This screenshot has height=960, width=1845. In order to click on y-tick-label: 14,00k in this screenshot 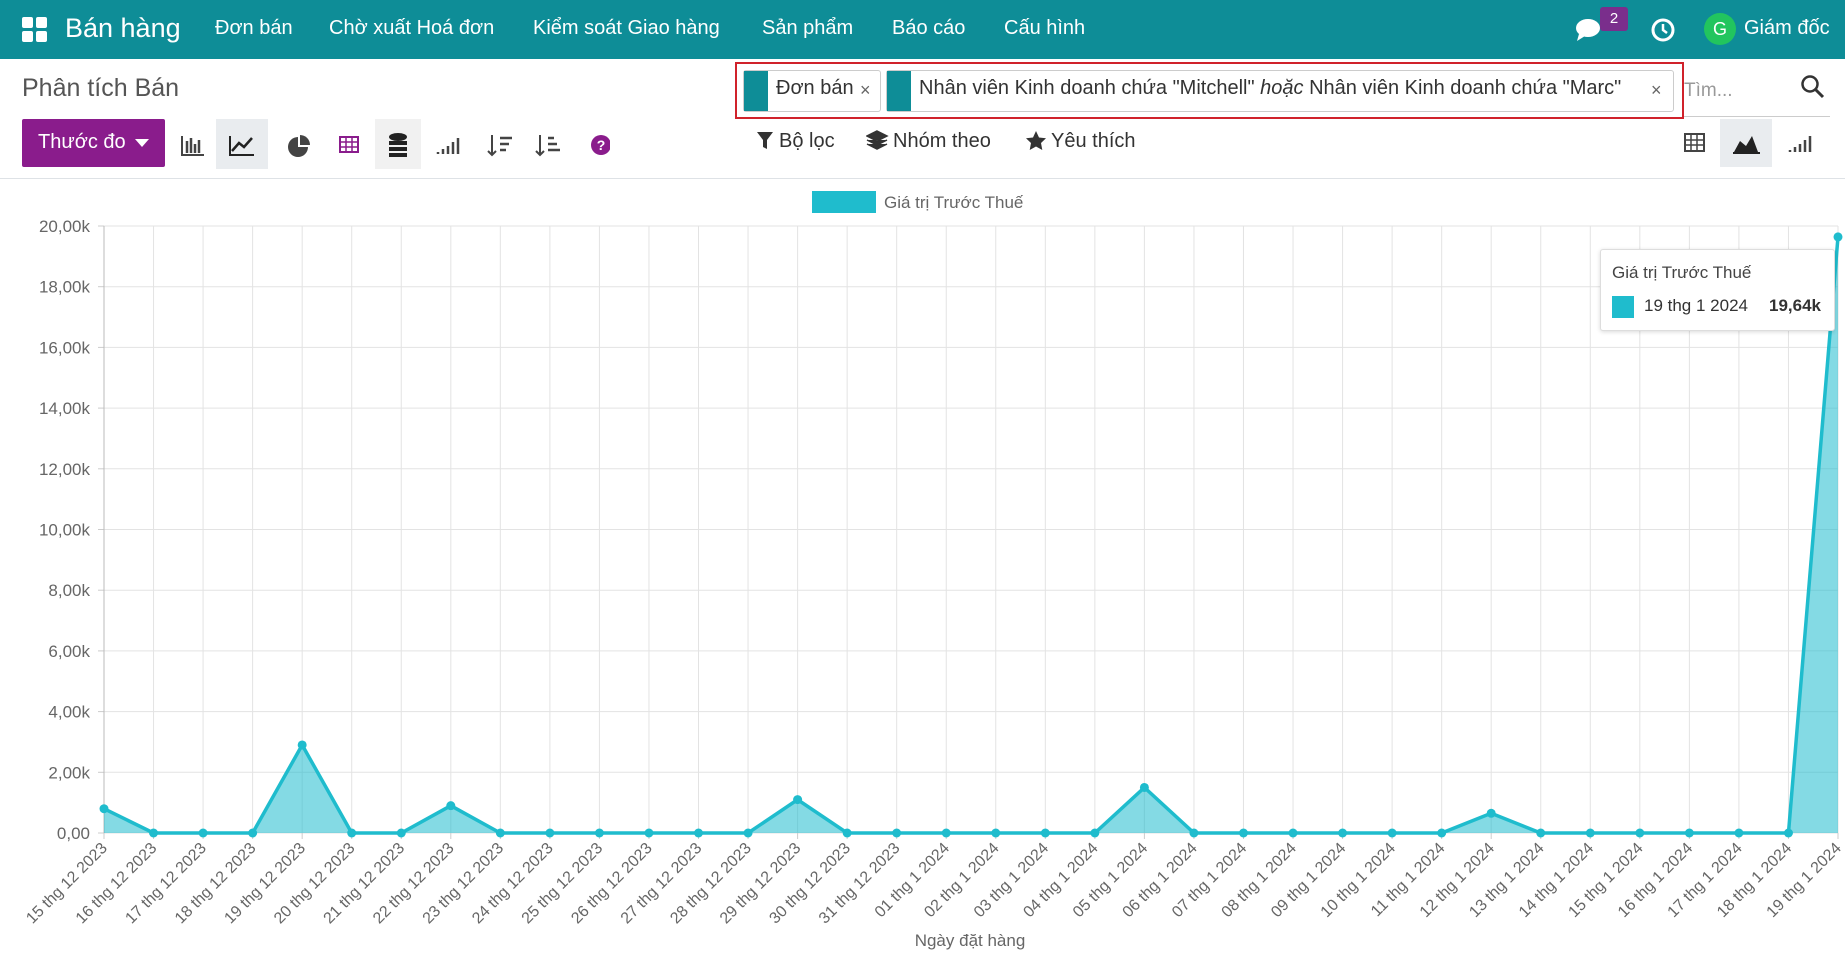, I will do `click(65, 408)`.